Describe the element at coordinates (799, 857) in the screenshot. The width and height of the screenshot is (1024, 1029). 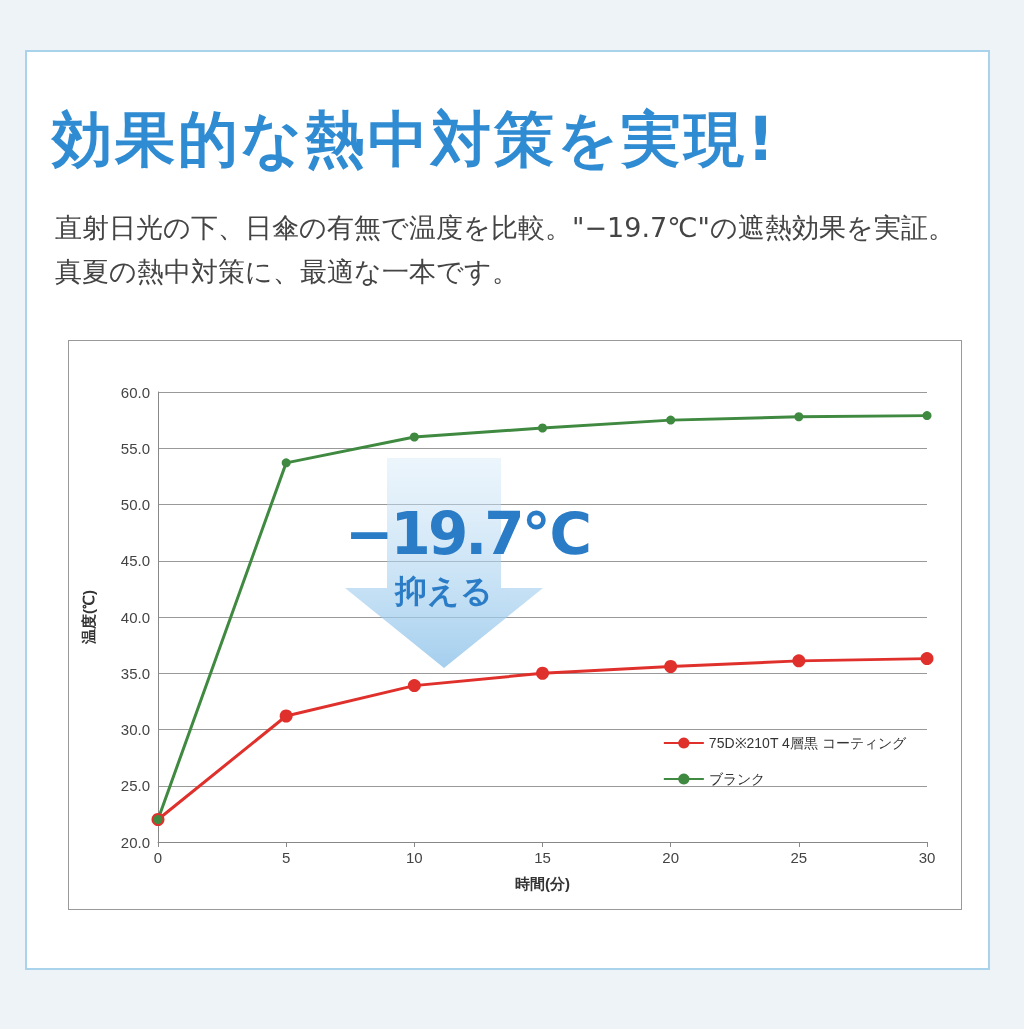
I see `x-tick-label: 25` at that location.